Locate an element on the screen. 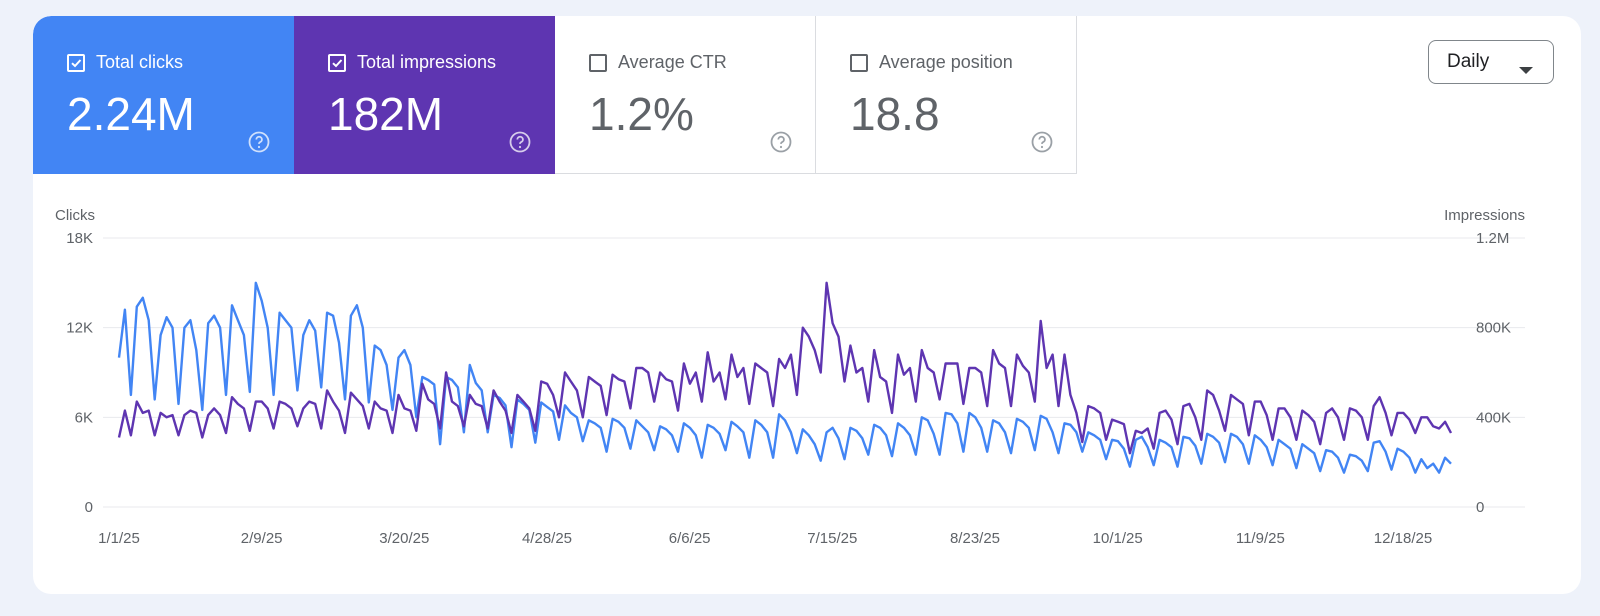  metric-label: Total clicks is located at coordinates (140, 62).